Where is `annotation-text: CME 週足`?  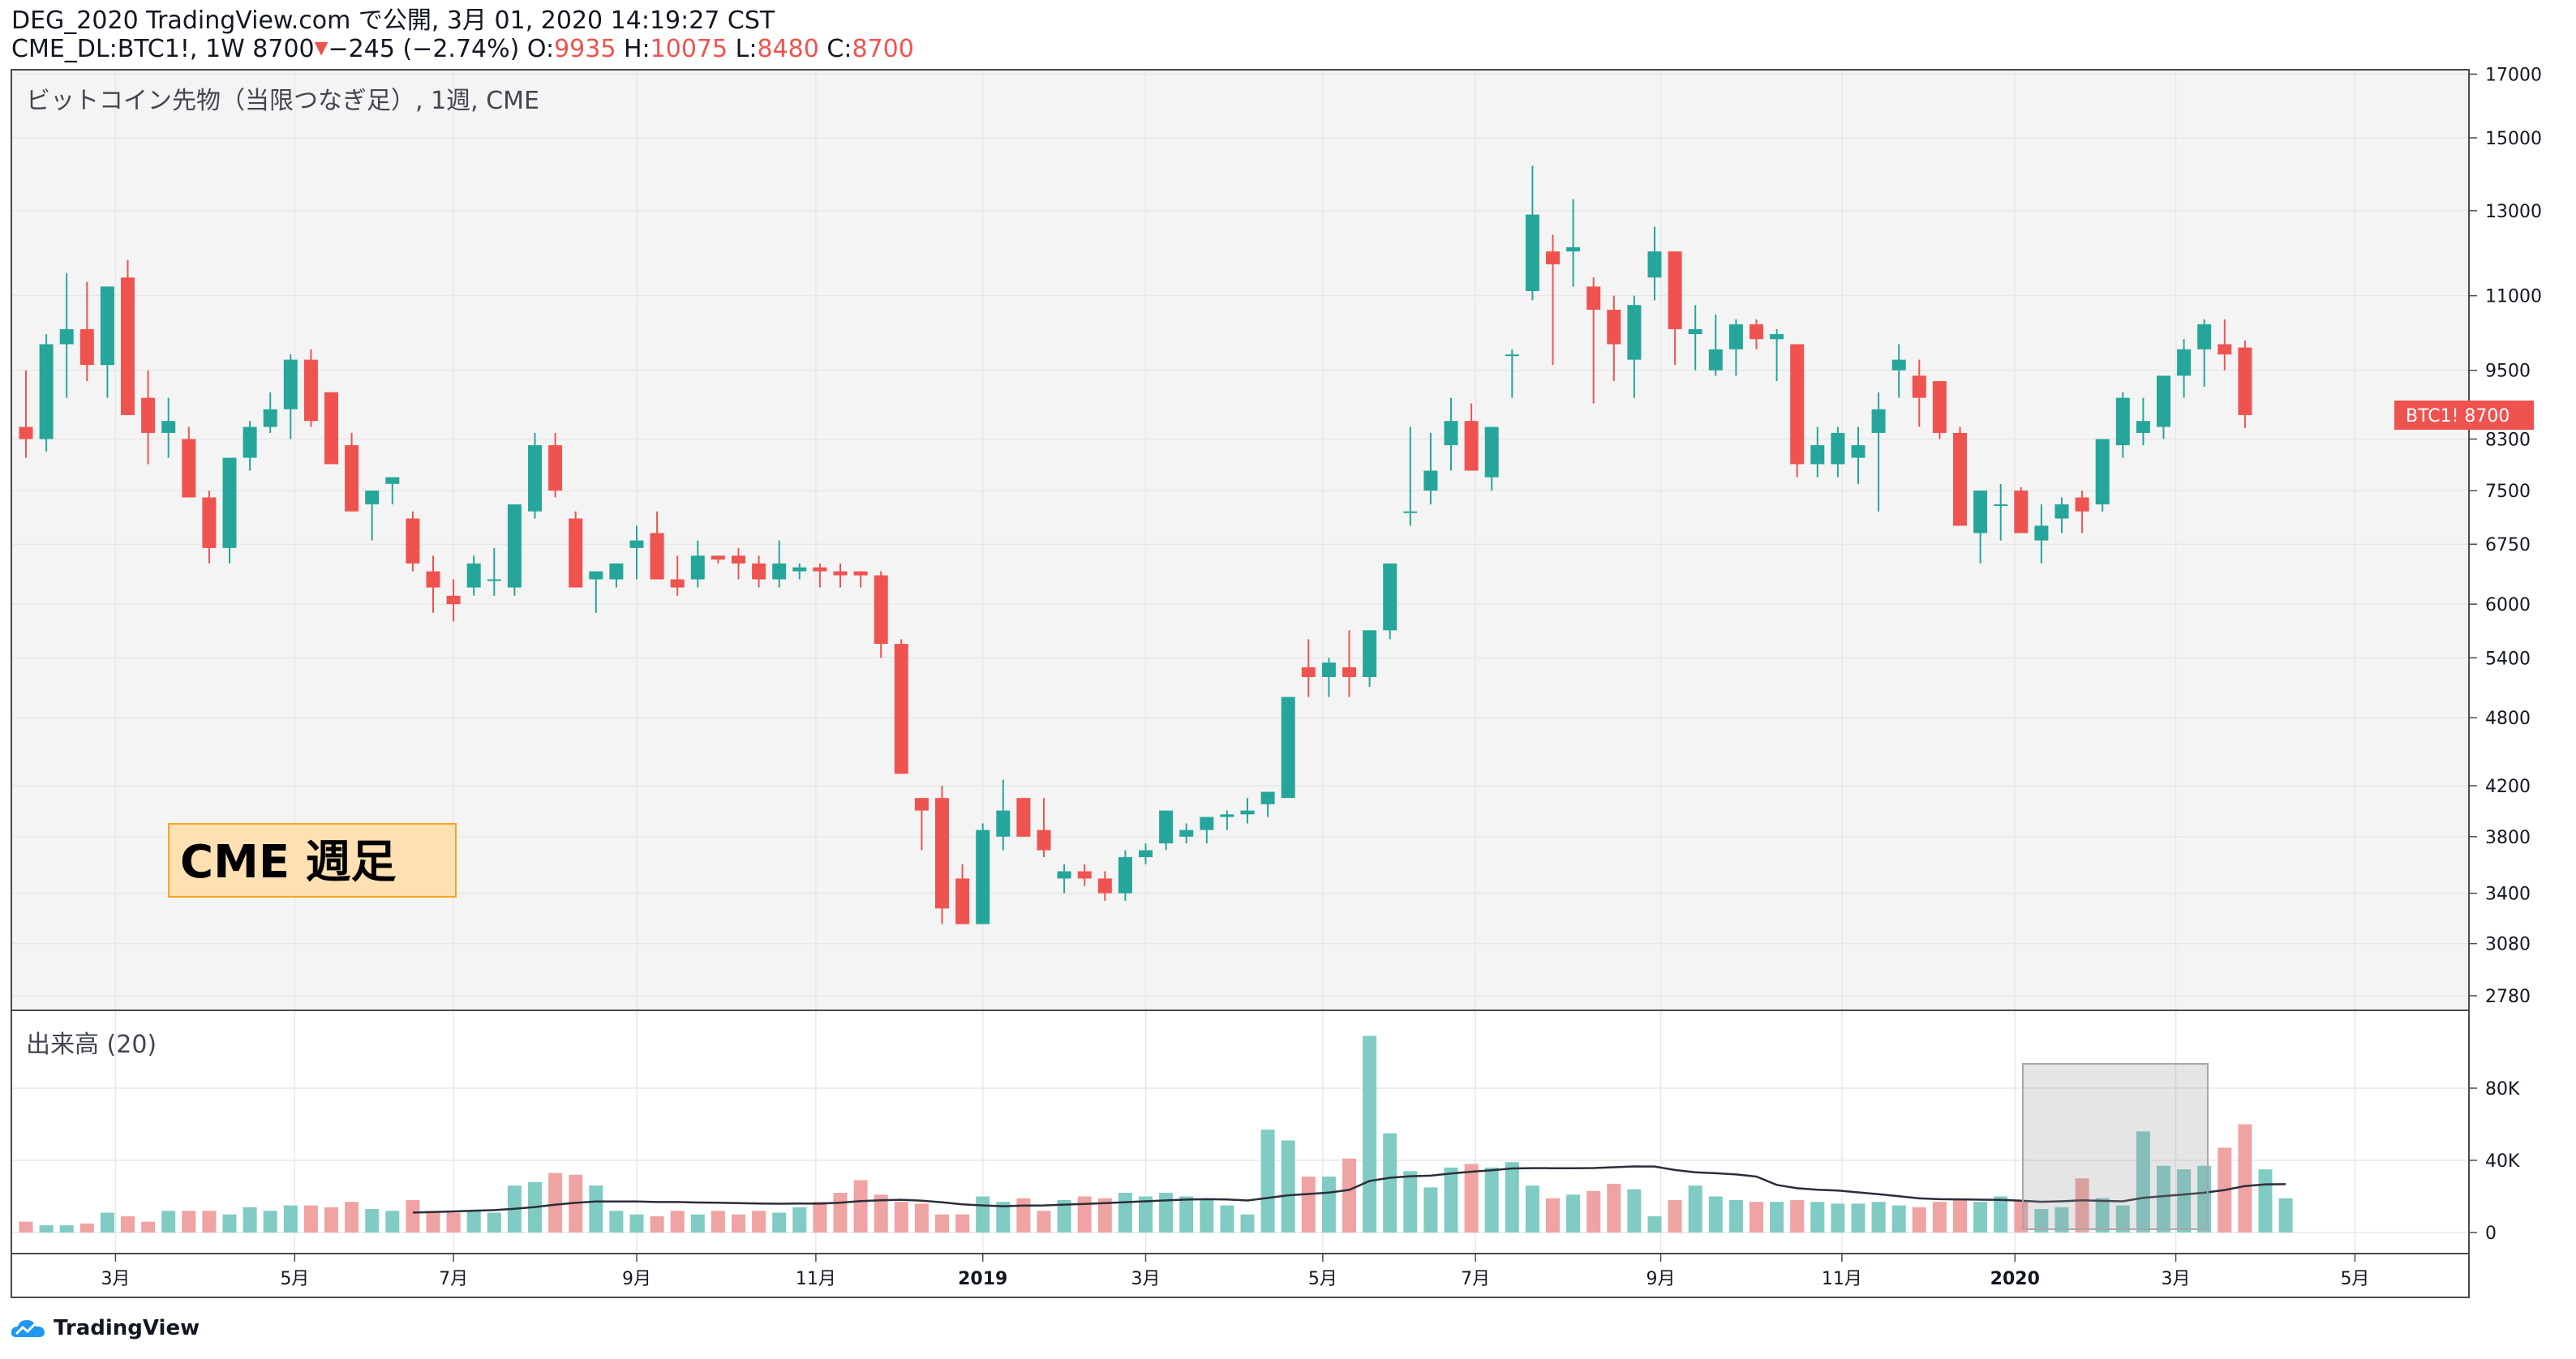
annotation-text: CME 週足 is located at coordinates (288, 862).